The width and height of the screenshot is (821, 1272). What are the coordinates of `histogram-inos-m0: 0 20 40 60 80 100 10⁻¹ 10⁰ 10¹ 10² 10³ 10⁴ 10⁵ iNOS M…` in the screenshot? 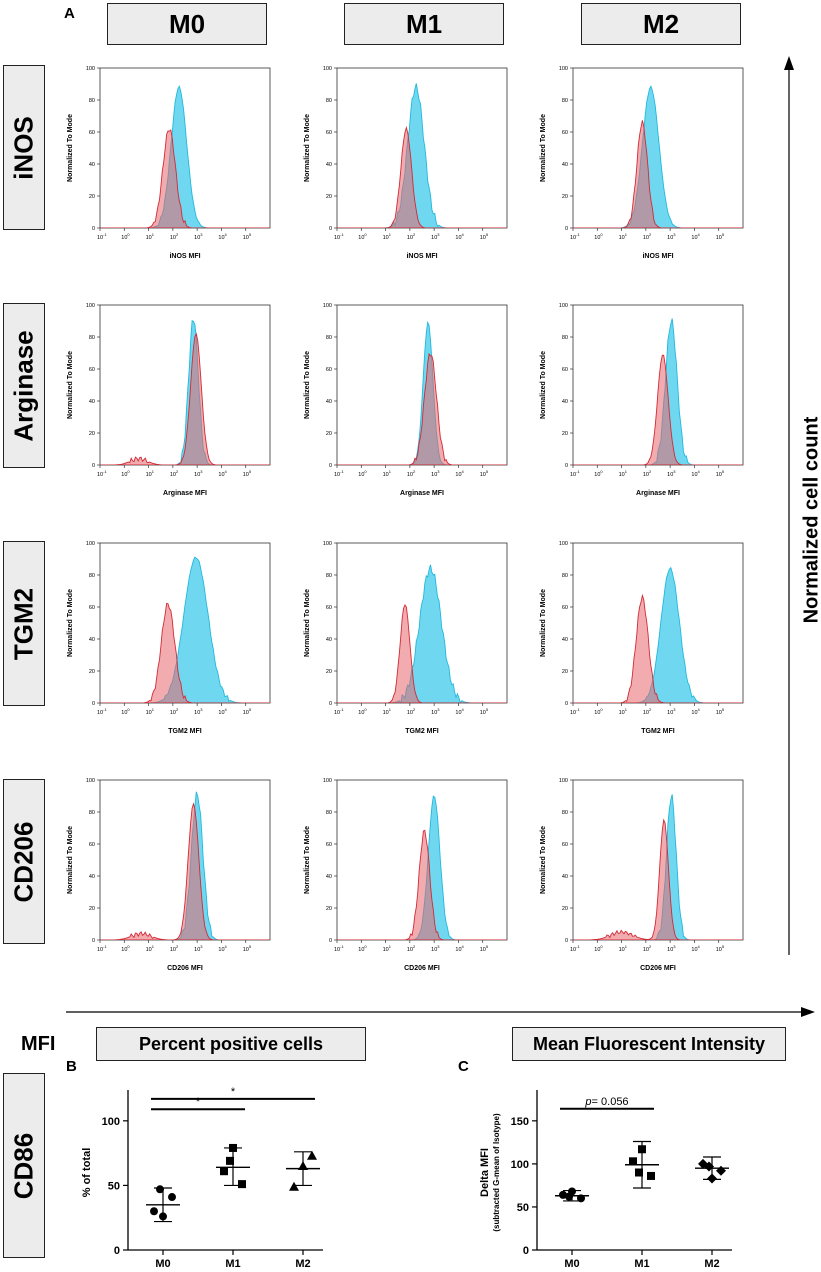 It's located at (169, 163).